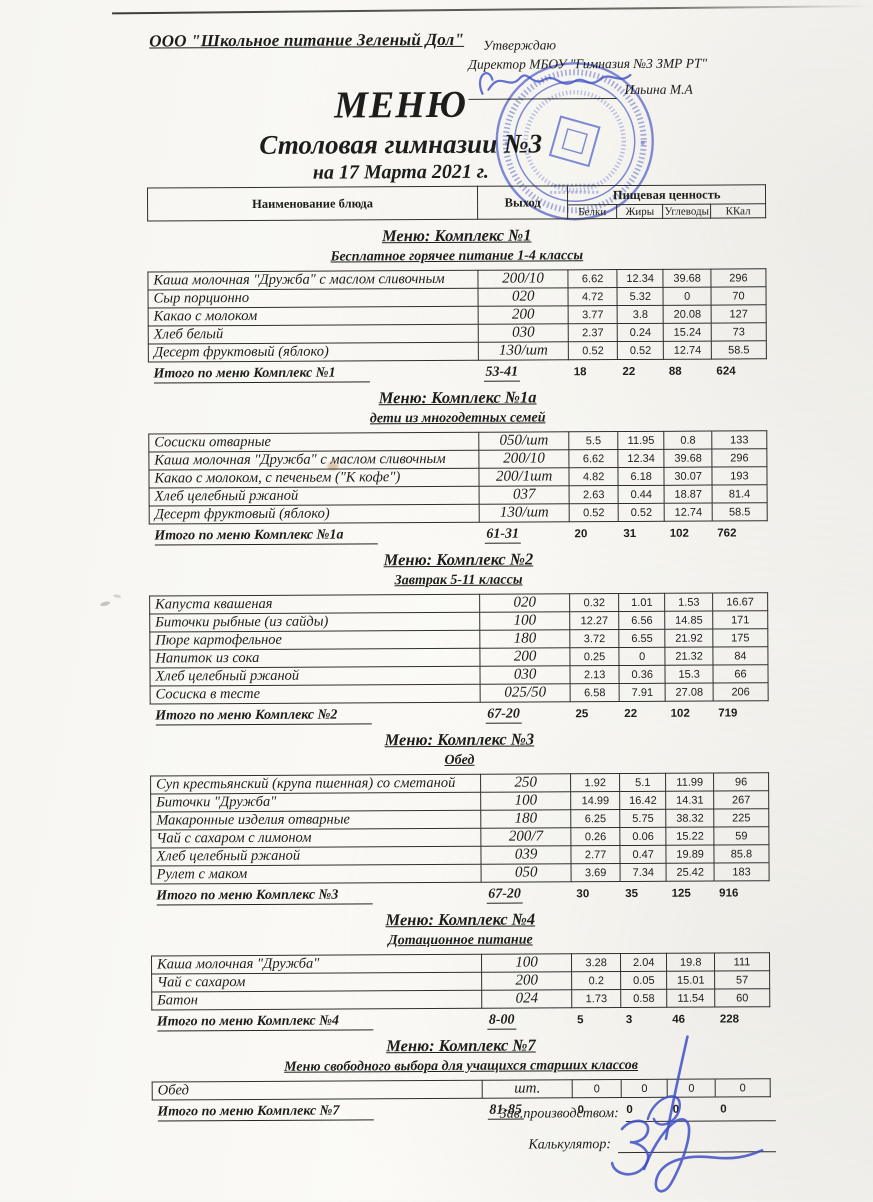 This screenshot has width=873, height=1202. Describe the element at coordinates (689, 782) in the screenshot. I see `dish-carbs: 11.99` at that location.